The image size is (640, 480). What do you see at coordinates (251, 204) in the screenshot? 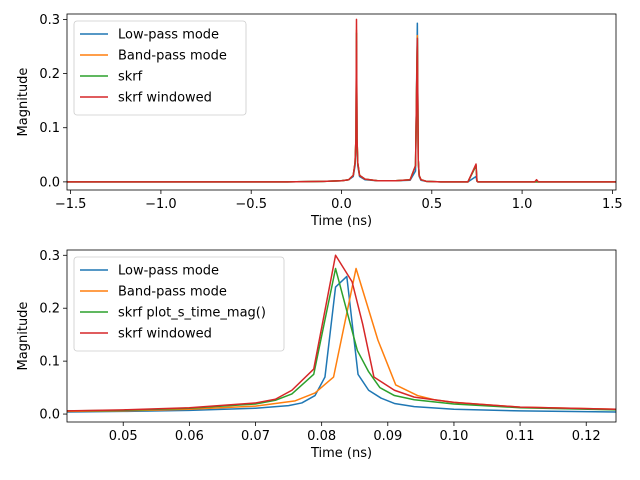
I see `x-tick-label: −0.5` at bounding box center [251, 204].